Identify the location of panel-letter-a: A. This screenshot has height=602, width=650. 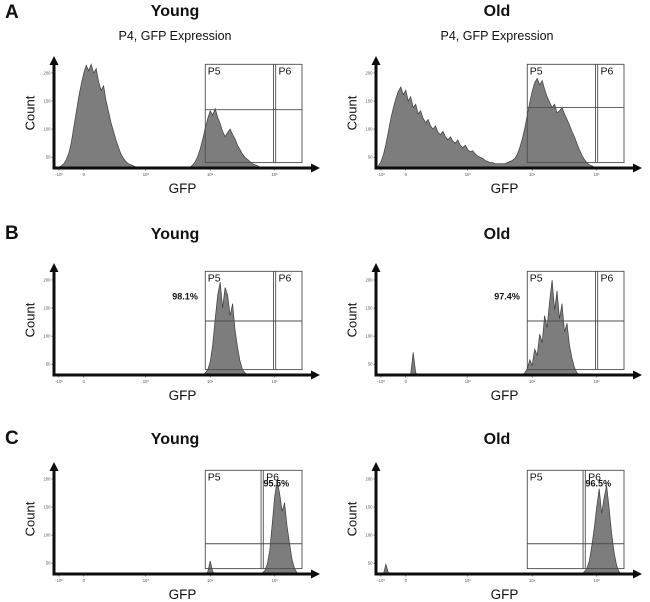
(12, 12).